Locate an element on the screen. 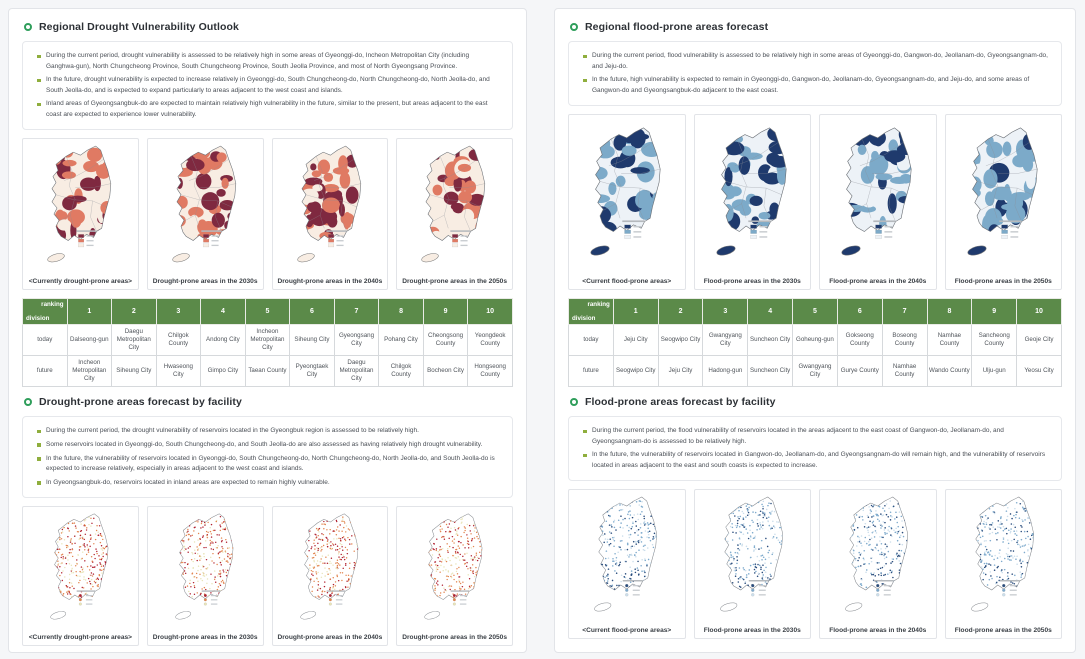 The image size is (1085, 659). table-cell: Sancheong County is located at coordinates (994, 340).